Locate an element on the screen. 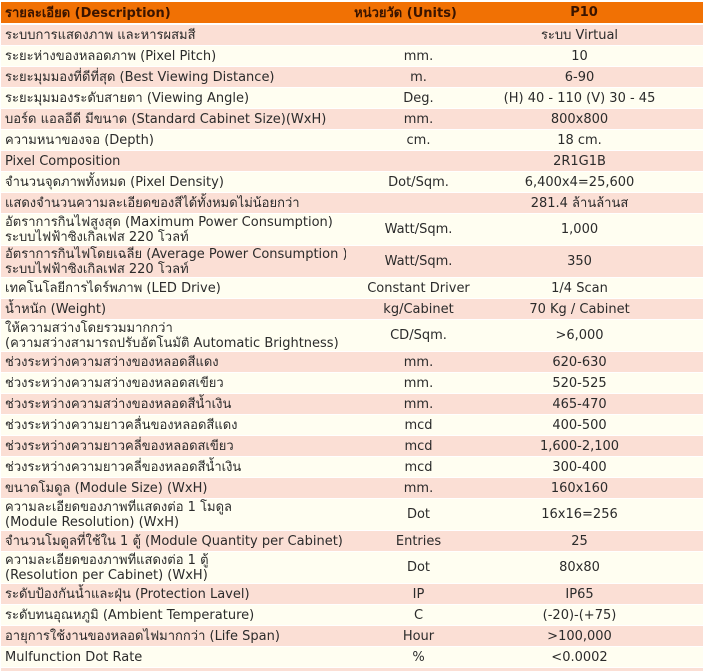 The height and width of the screenshot is (671, 709). spec-description-line1: ช่วงระหว่างความยาวคลี่ของหลอดสีน้ำเงิน is located at coordinates (123, 467).